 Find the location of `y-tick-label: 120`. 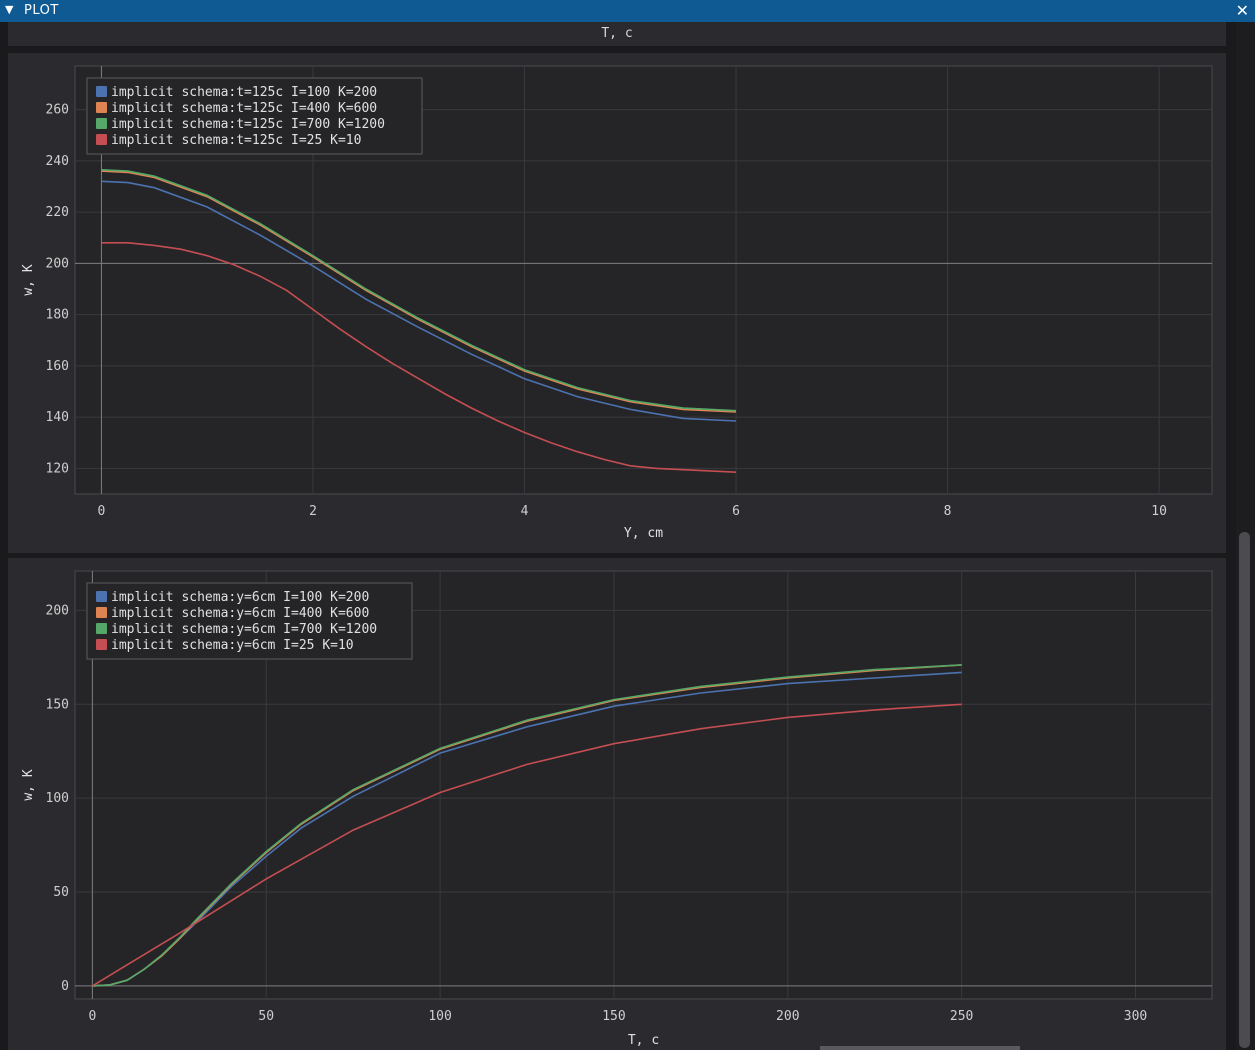

y-tick-label: 120 is located at coordinates (57, 468).